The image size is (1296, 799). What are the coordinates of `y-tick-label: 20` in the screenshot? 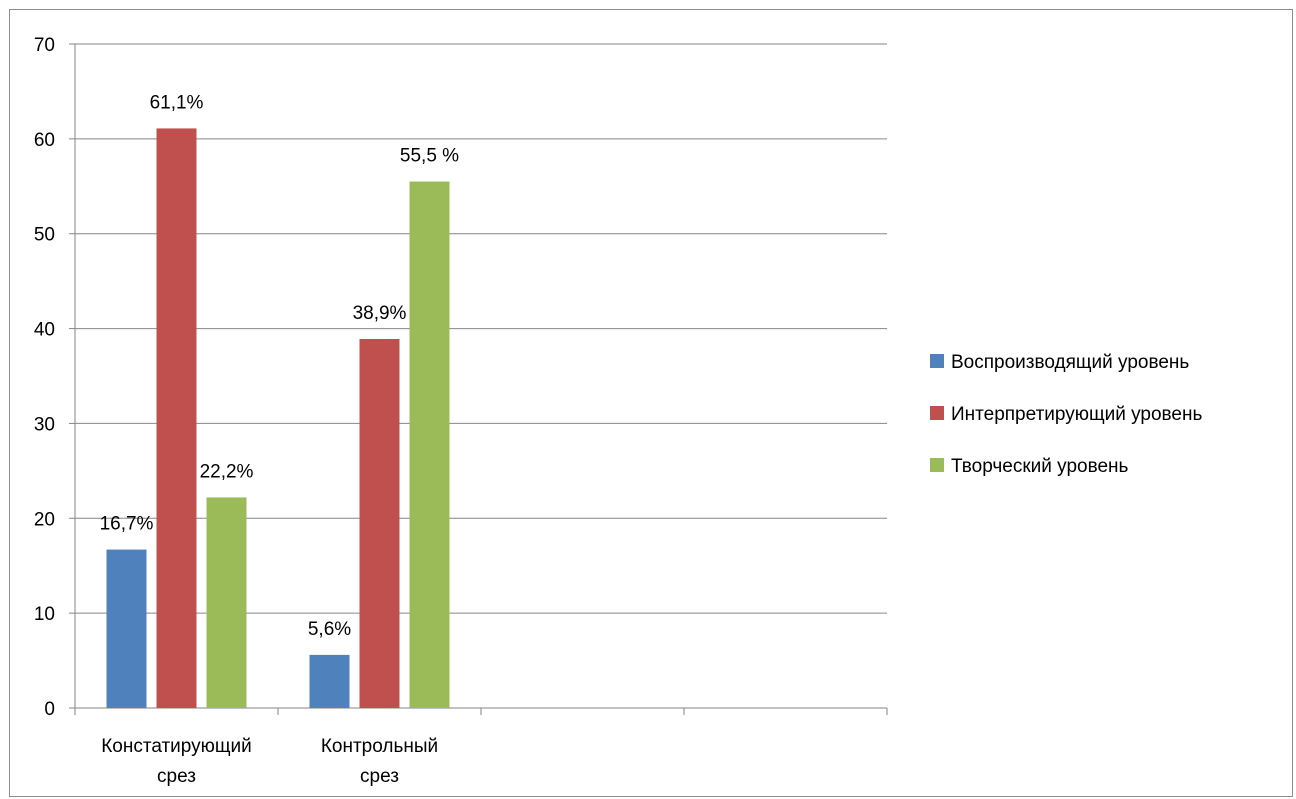 It's located at (44, 519).